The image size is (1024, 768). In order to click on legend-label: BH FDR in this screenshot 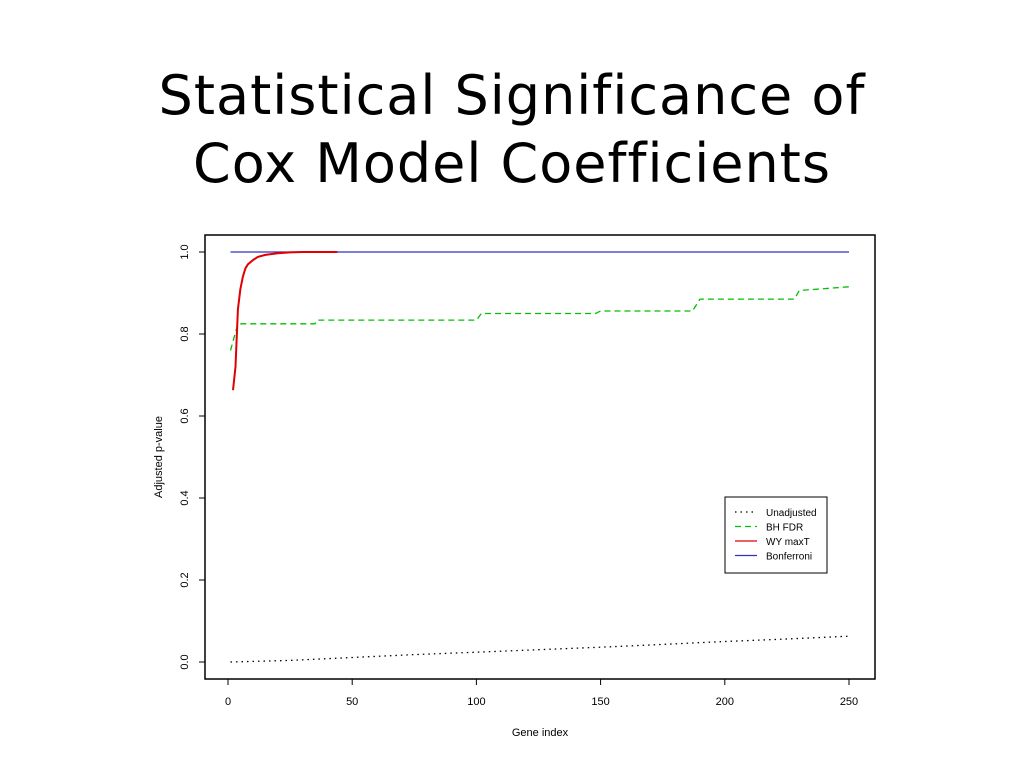, I will do `click(784, 528)`.